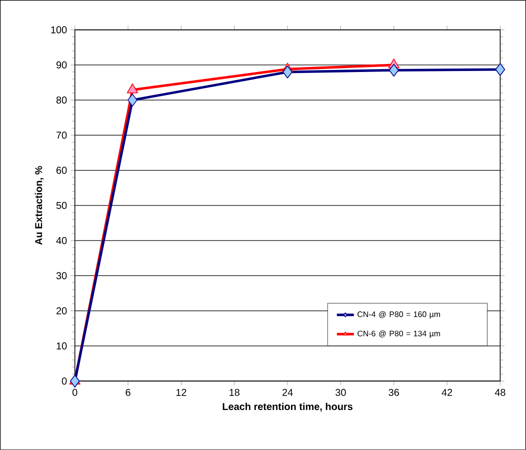 The image size is (526, 450). What do you see at coordinates (61, 100) in the screenshot?
I see `y-tick-label: 80` at bounding box center [61, 100].